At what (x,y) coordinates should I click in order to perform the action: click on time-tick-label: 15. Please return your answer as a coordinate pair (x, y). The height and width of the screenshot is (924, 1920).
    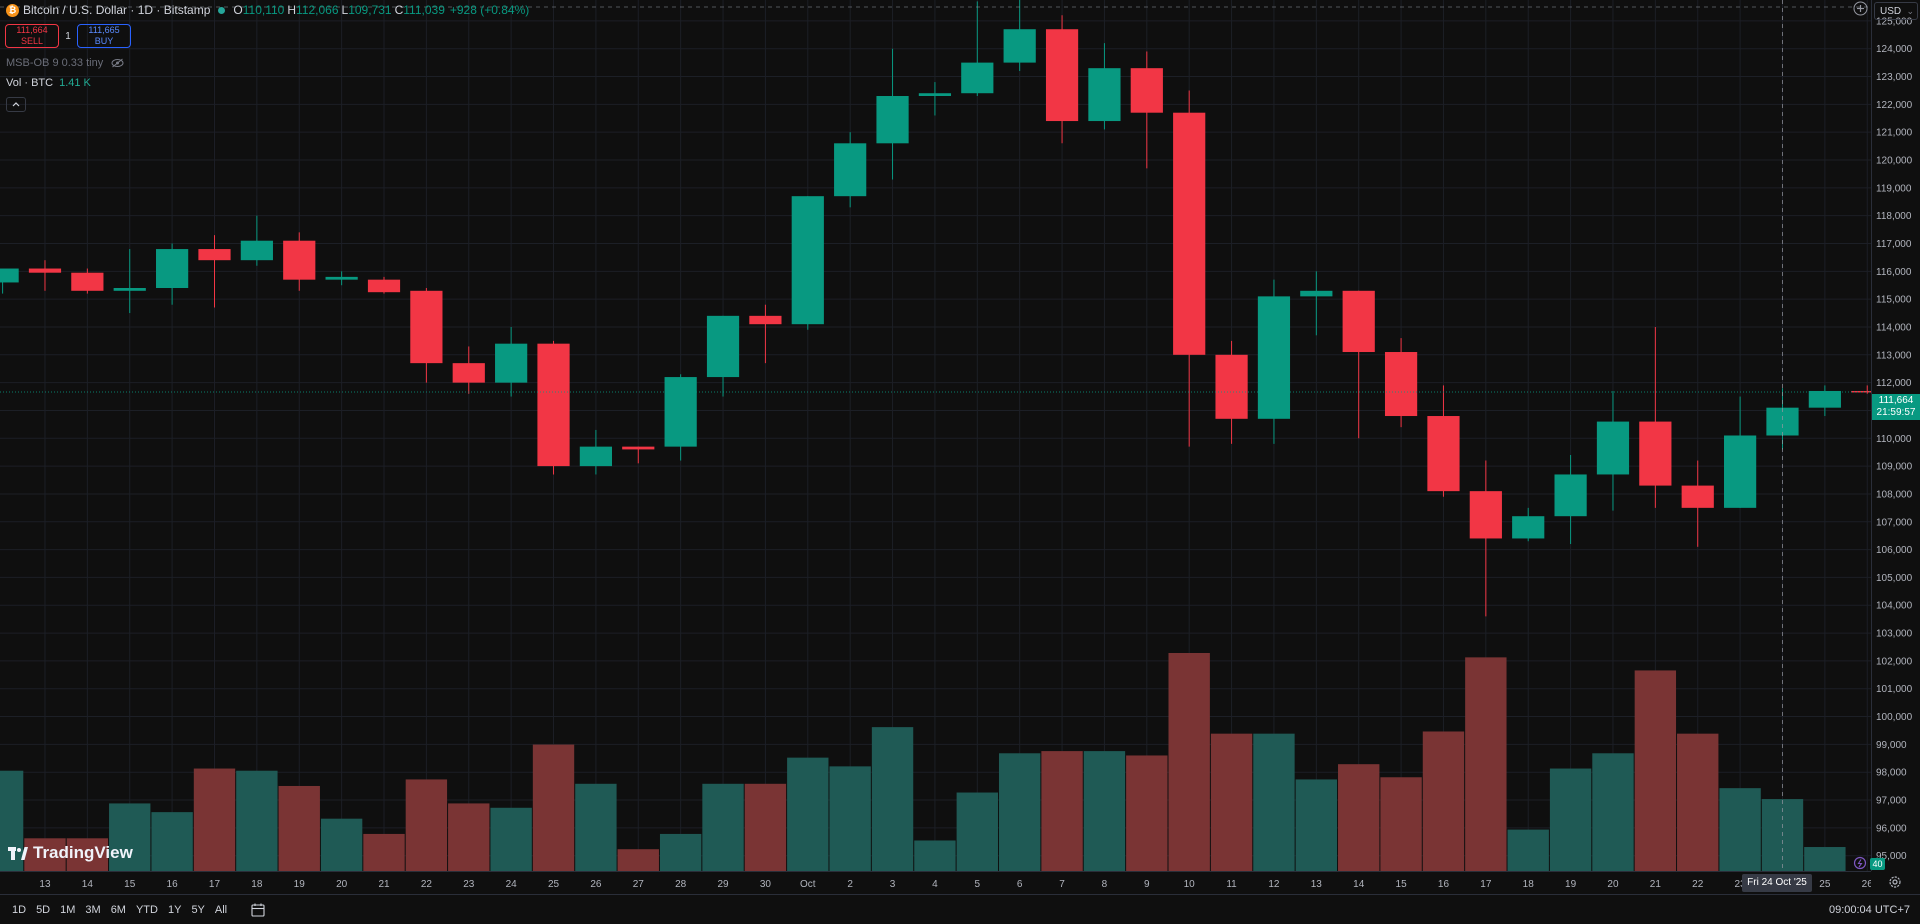
    Looking at the image, I should click on (1402, 884).